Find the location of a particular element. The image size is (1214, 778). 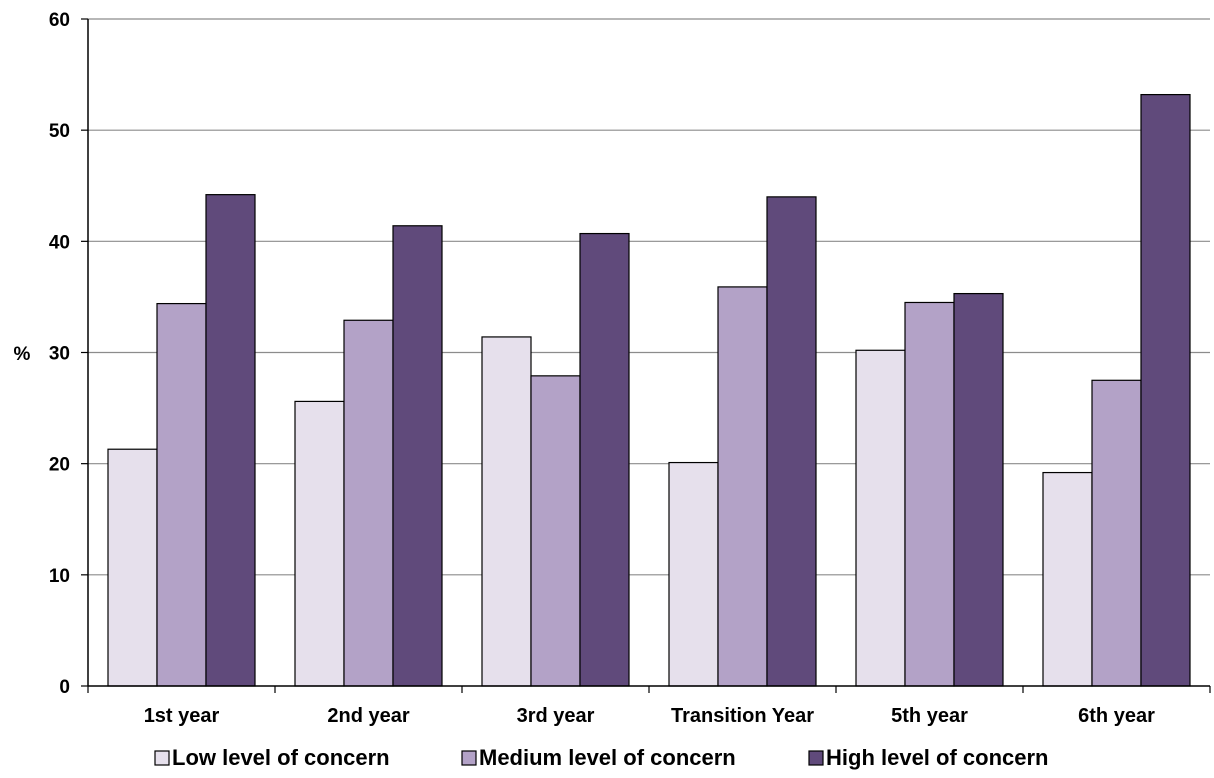

bar-medium-level-of-concern-6th-year is located at coordinates (1116, 533).